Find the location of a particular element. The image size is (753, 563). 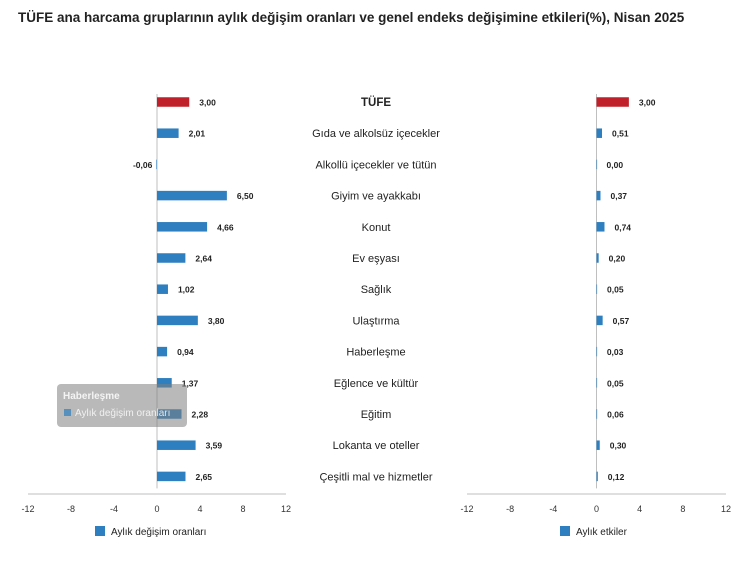

change-x-tick-label: -4 is located at coordinates (114, 509).